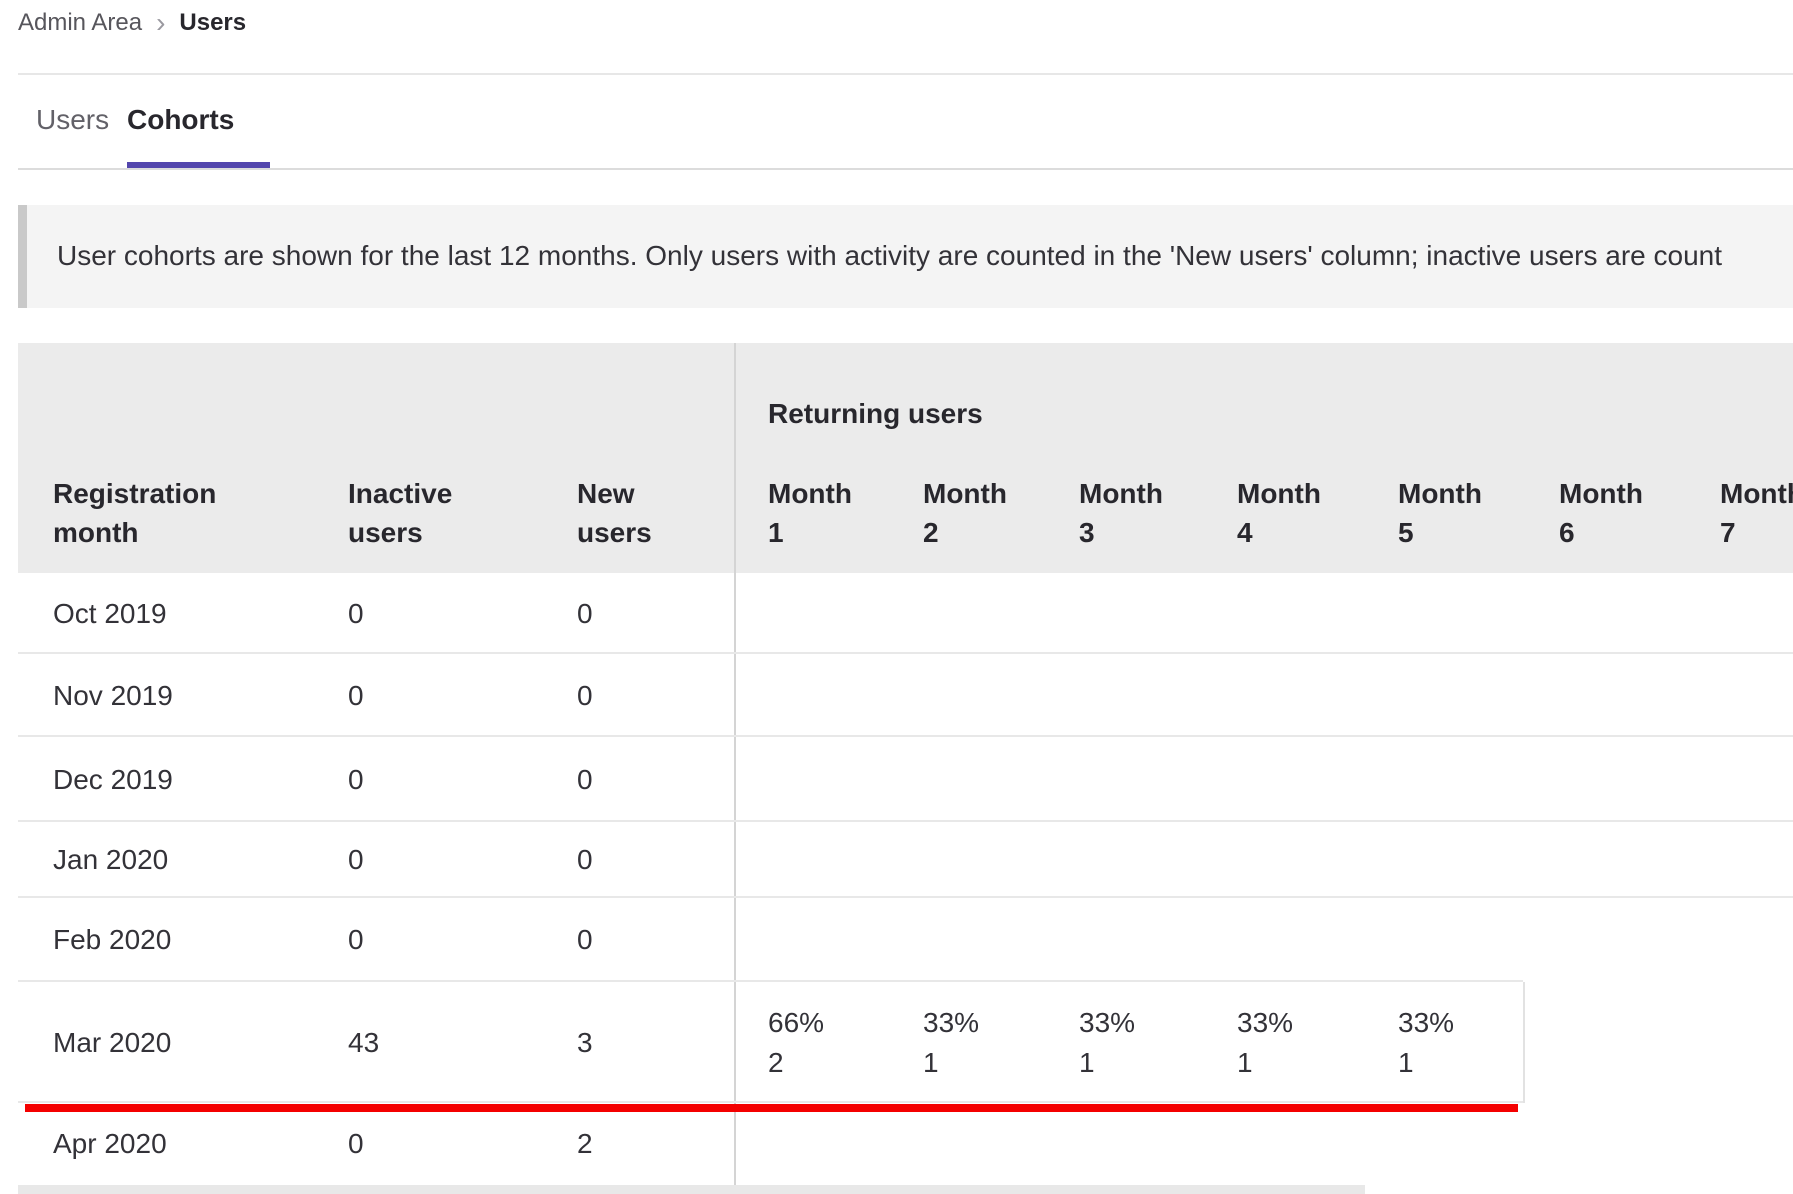  I want to click on chevron-right-icon: ›, so click(161, 22).